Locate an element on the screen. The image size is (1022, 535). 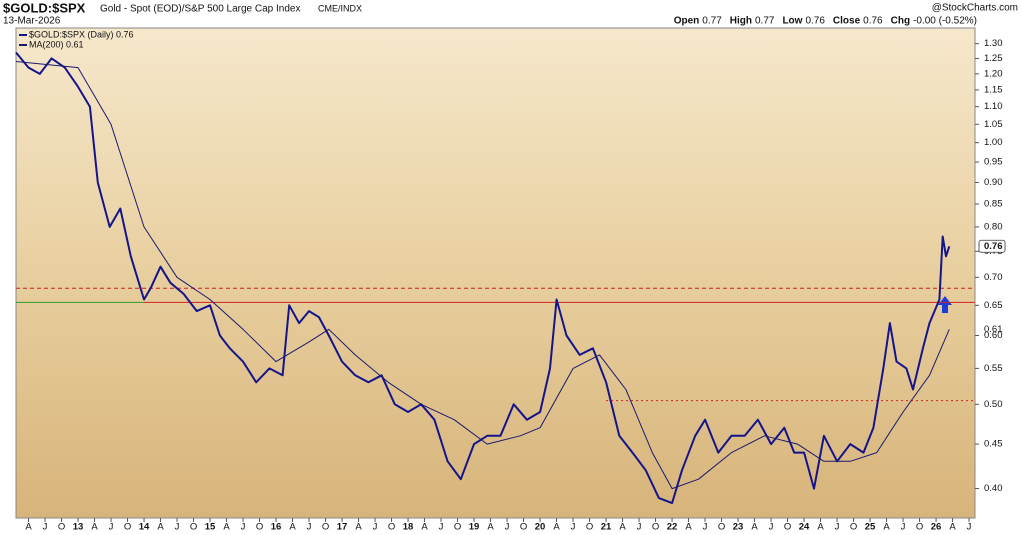
x-tick-label: 16 is located at coordinates (276, 527).